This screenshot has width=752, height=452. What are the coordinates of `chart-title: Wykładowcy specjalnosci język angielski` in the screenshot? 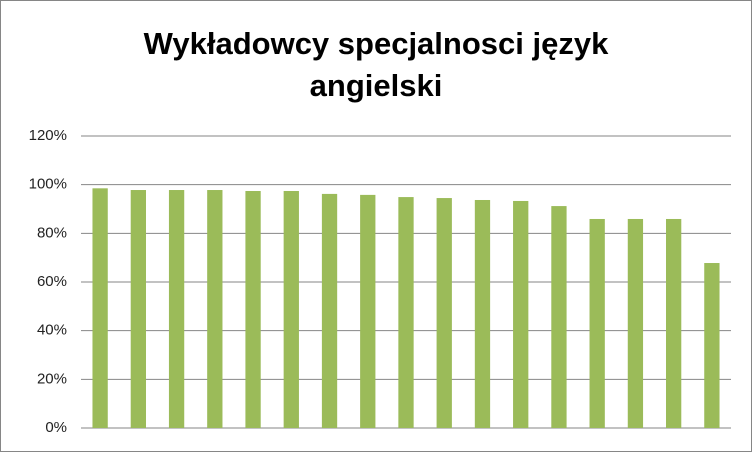 It's located at (376, 64).